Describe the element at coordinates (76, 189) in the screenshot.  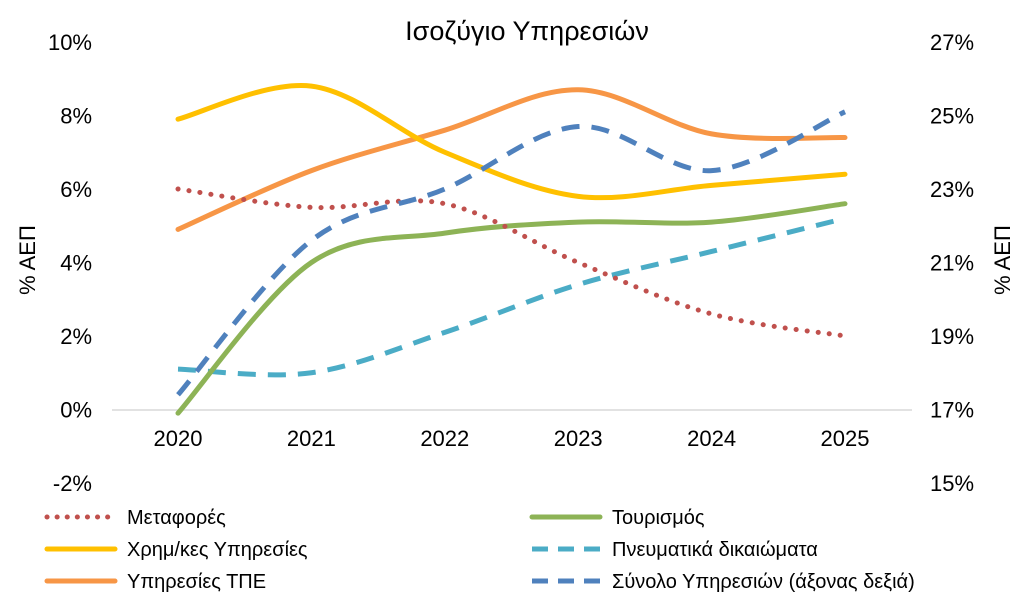
I see `y-tick-left: 6%` at that location.